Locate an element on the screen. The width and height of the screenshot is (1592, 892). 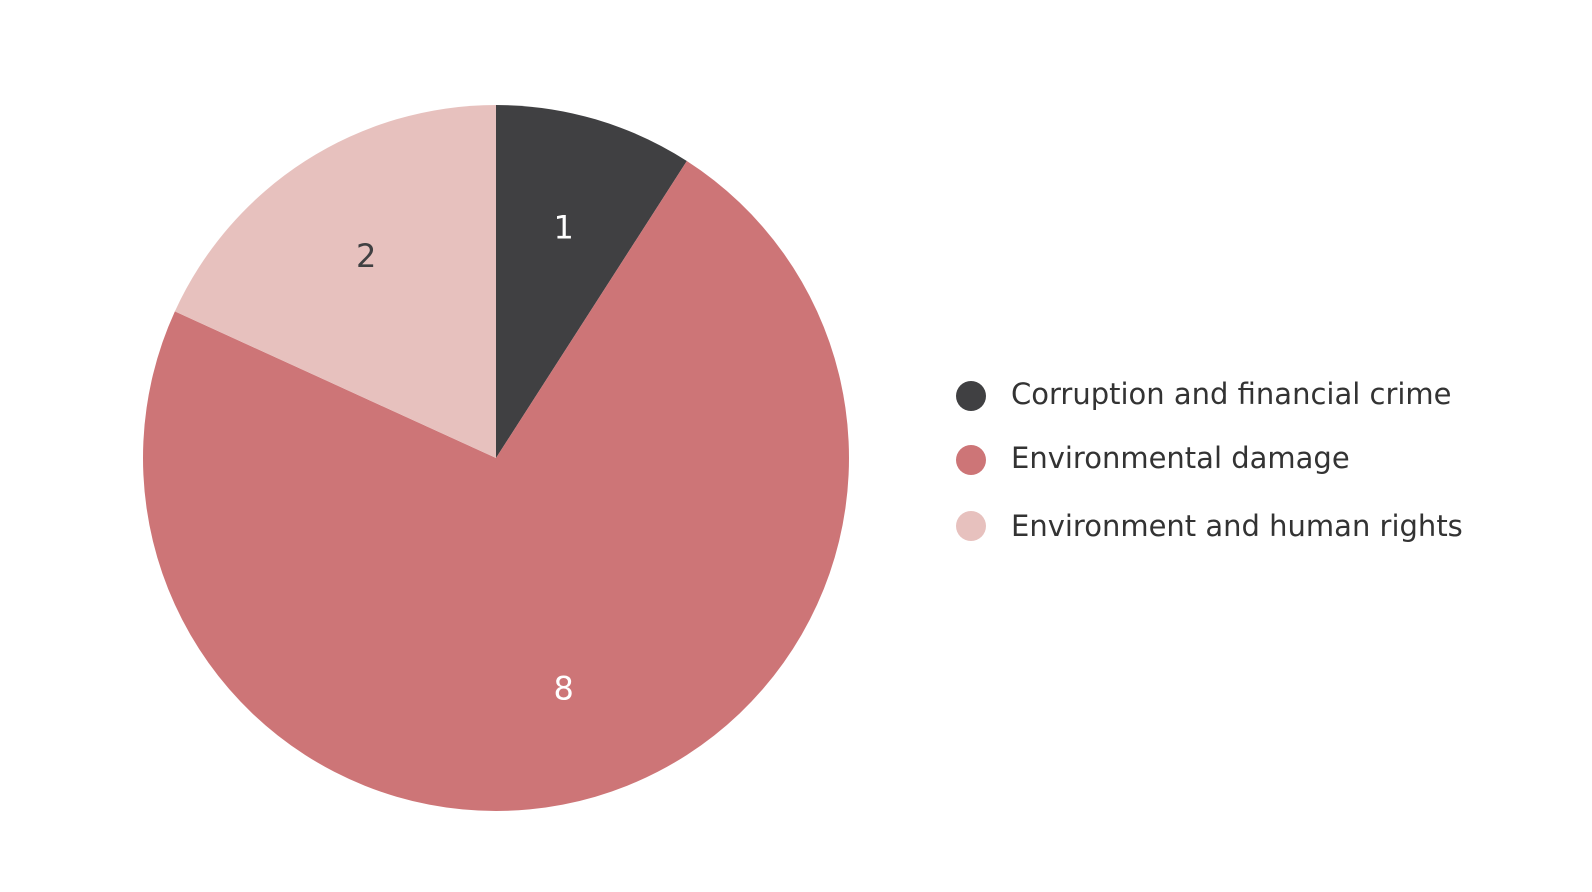
pie-slice-corruption-and-financial-crime is located at coordinates (591, 281).